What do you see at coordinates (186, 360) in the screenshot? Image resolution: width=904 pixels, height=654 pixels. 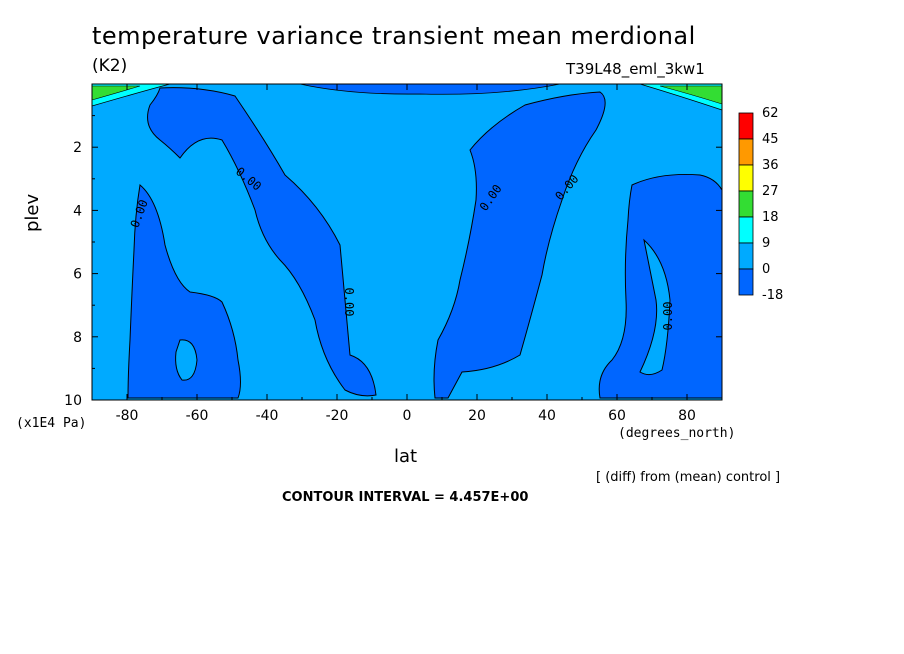 I see `region-bg-island` at bounding box center [186, 360].